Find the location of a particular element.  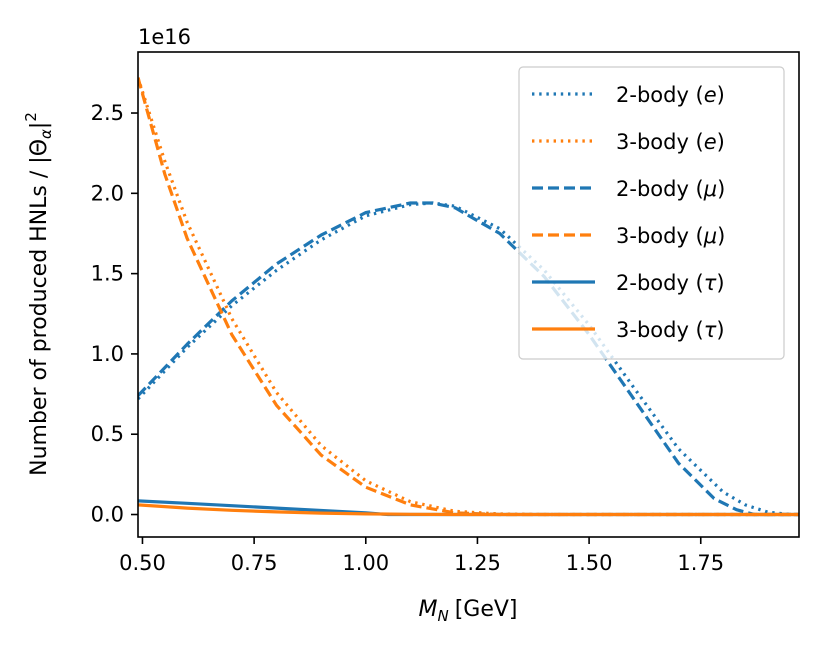

legend-label-6: 3-body (τ) is located at coordinates (670, 330).